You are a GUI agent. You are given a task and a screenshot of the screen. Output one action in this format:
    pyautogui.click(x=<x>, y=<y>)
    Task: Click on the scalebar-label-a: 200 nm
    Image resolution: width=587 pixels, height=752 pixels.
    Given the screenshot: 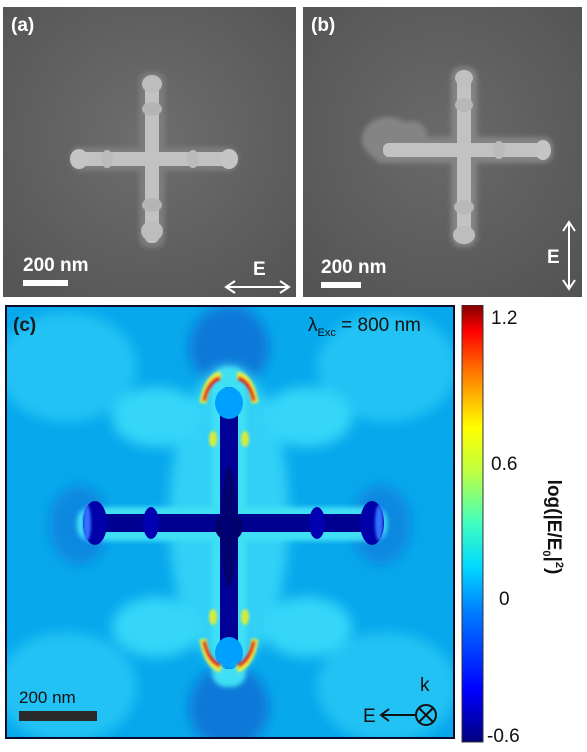 What is the action you would take?
    pyautogui.click(x=55, y=265)
    